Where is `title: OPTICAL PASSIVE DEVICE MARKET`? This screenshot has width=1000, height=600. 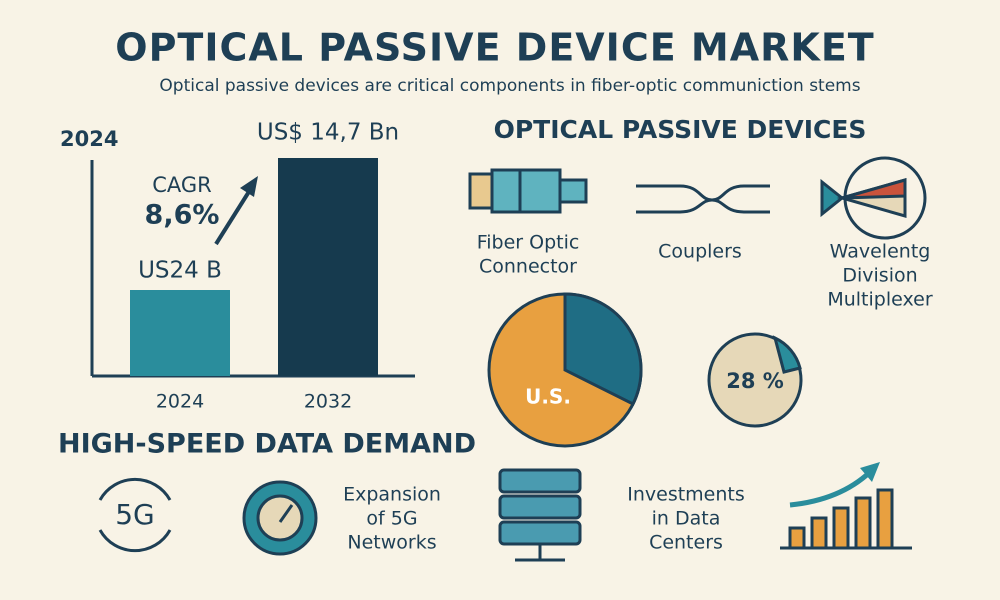
title: OPTICAL PASSIVE DEVICE MARKET is located at coordinates (494, 48).